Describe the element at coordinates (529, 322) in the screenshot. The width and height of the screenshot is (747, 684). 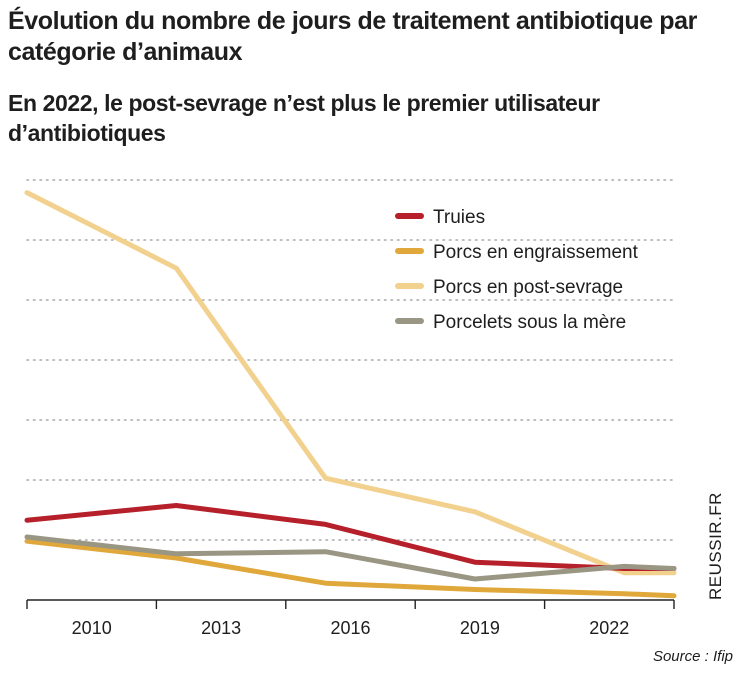
I see `legend-label: Porcelets sous la mère` at that location.